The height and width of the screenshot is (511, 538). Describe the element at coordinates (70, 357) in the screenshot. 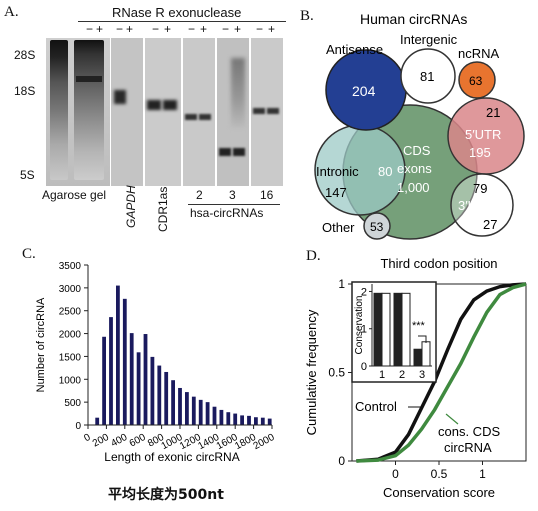

I see `y-tick-label: 1500` at that location.